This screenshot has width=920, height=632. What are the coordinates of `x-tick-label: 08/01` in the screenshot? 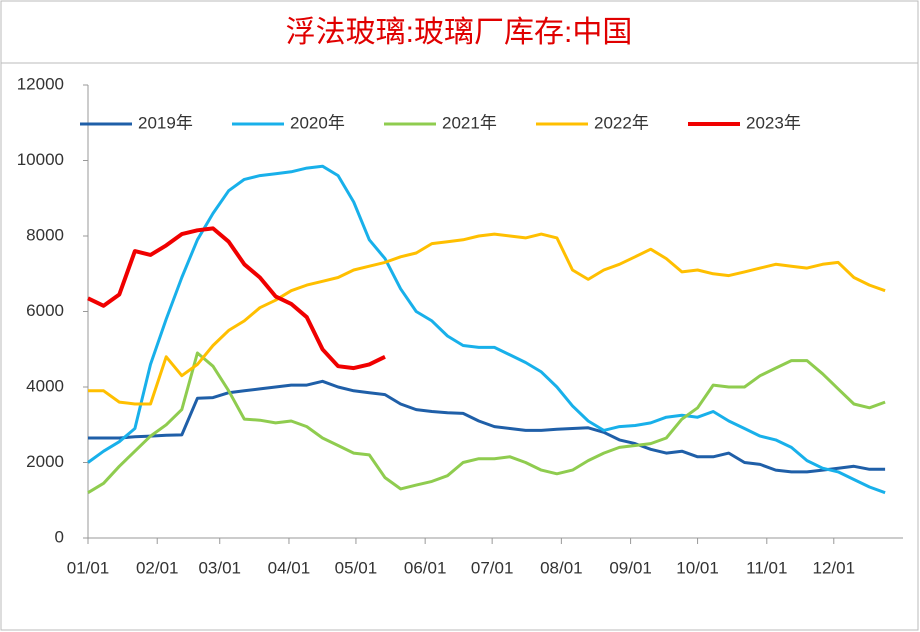 It's located at (561, 567).